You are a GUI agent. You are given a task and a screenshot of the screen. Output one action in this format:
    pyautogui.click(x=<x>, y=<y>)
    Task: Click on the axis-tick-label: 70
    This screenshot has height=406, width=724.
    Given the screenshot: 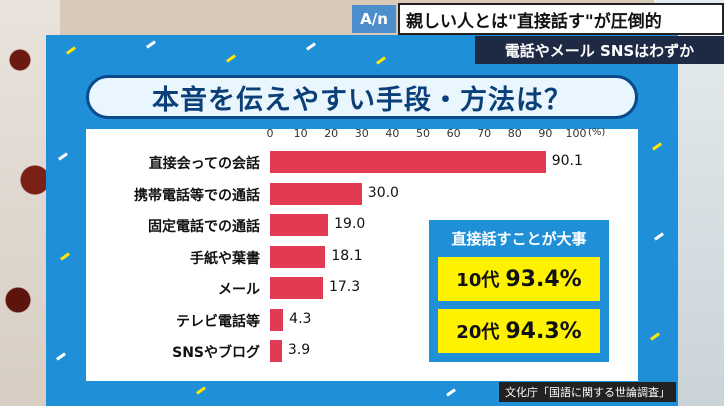 What is the action you would take?
    pyautogui.click(x=484, y=133)
    